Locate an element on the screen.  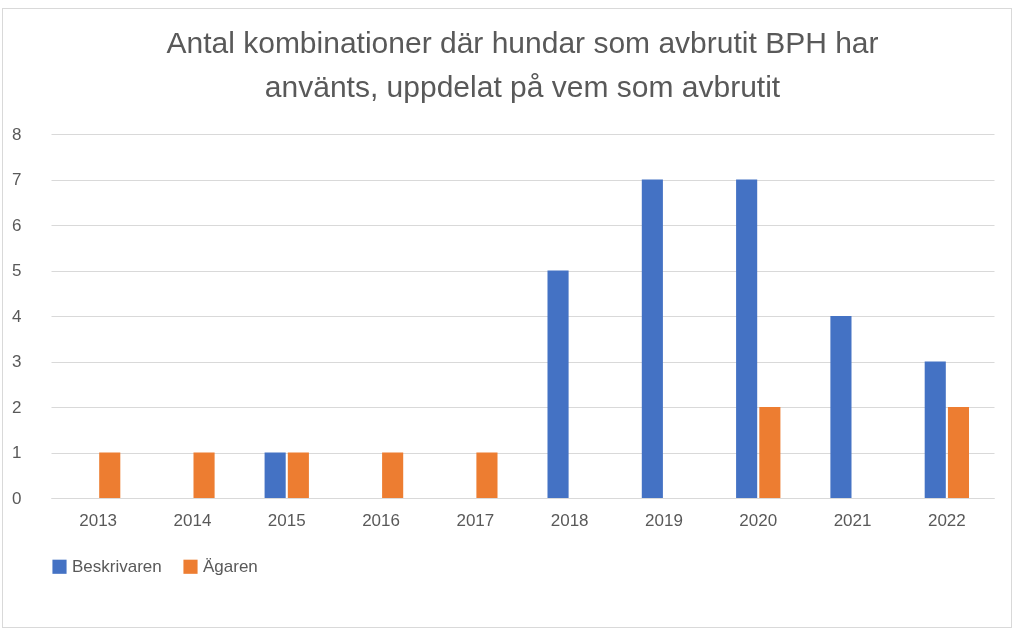
y-tick-label: 7 is located at coordinates (17, 179).